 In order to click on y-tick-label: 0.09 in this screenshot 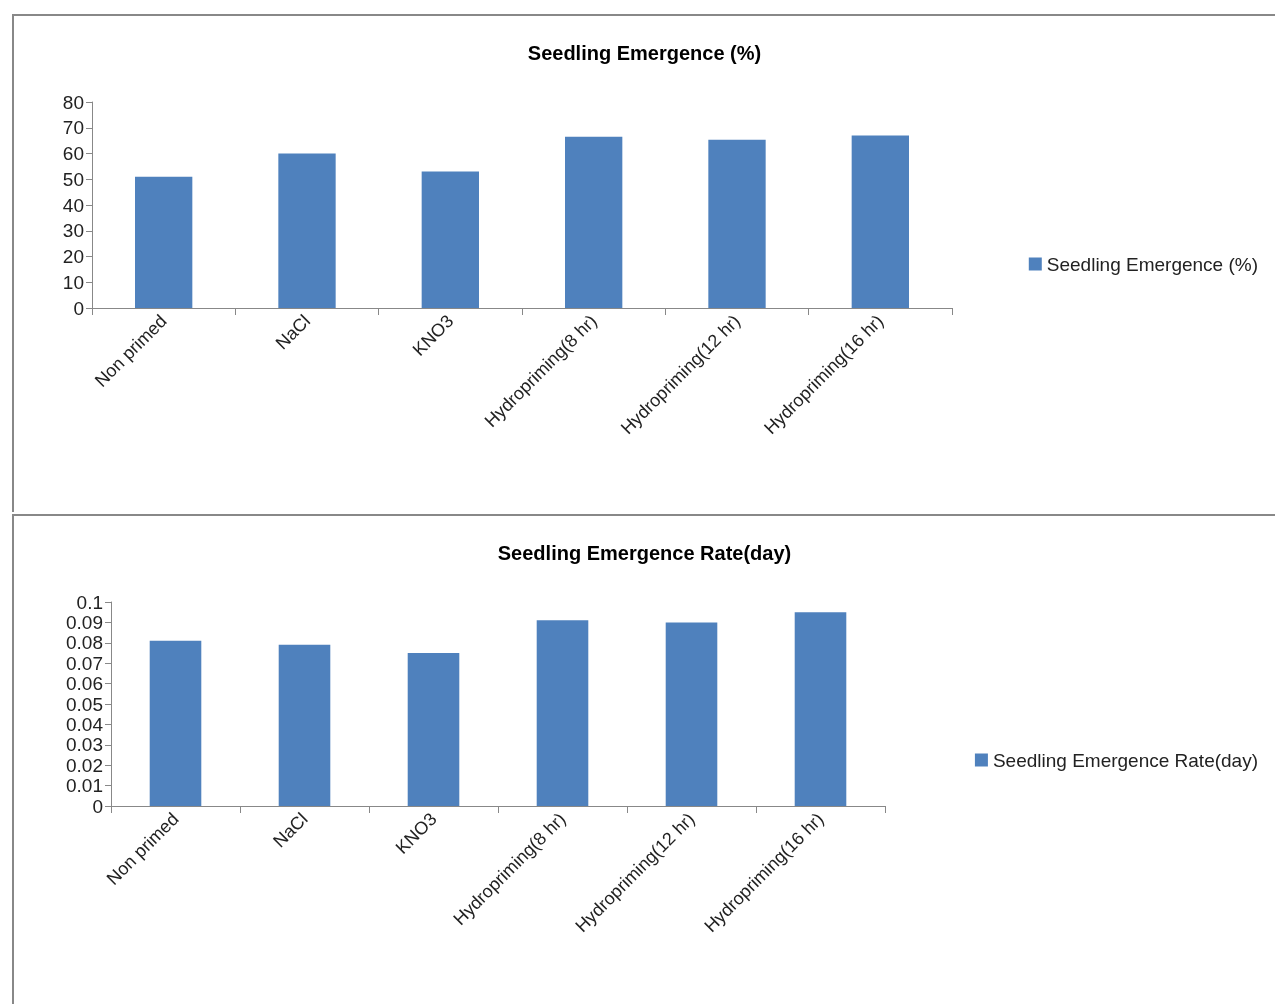, I will do `click(84, 622)`.